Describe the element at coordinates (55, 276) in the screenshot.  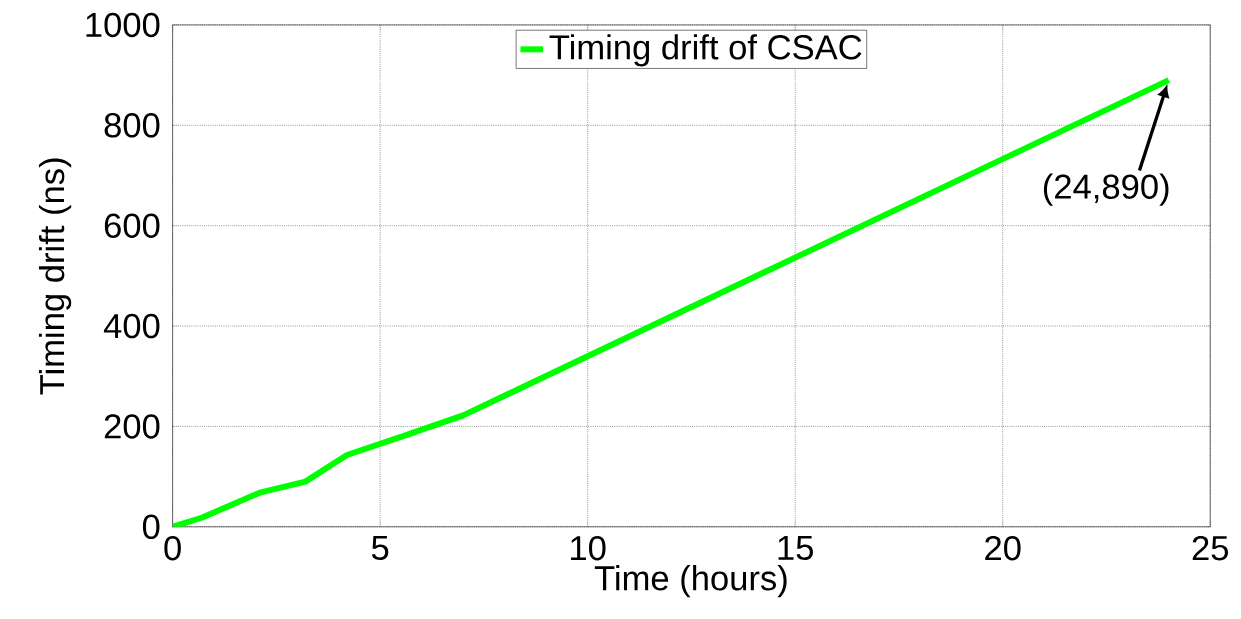
I see `y-axis-title: Timing drift (ns)` at that location.